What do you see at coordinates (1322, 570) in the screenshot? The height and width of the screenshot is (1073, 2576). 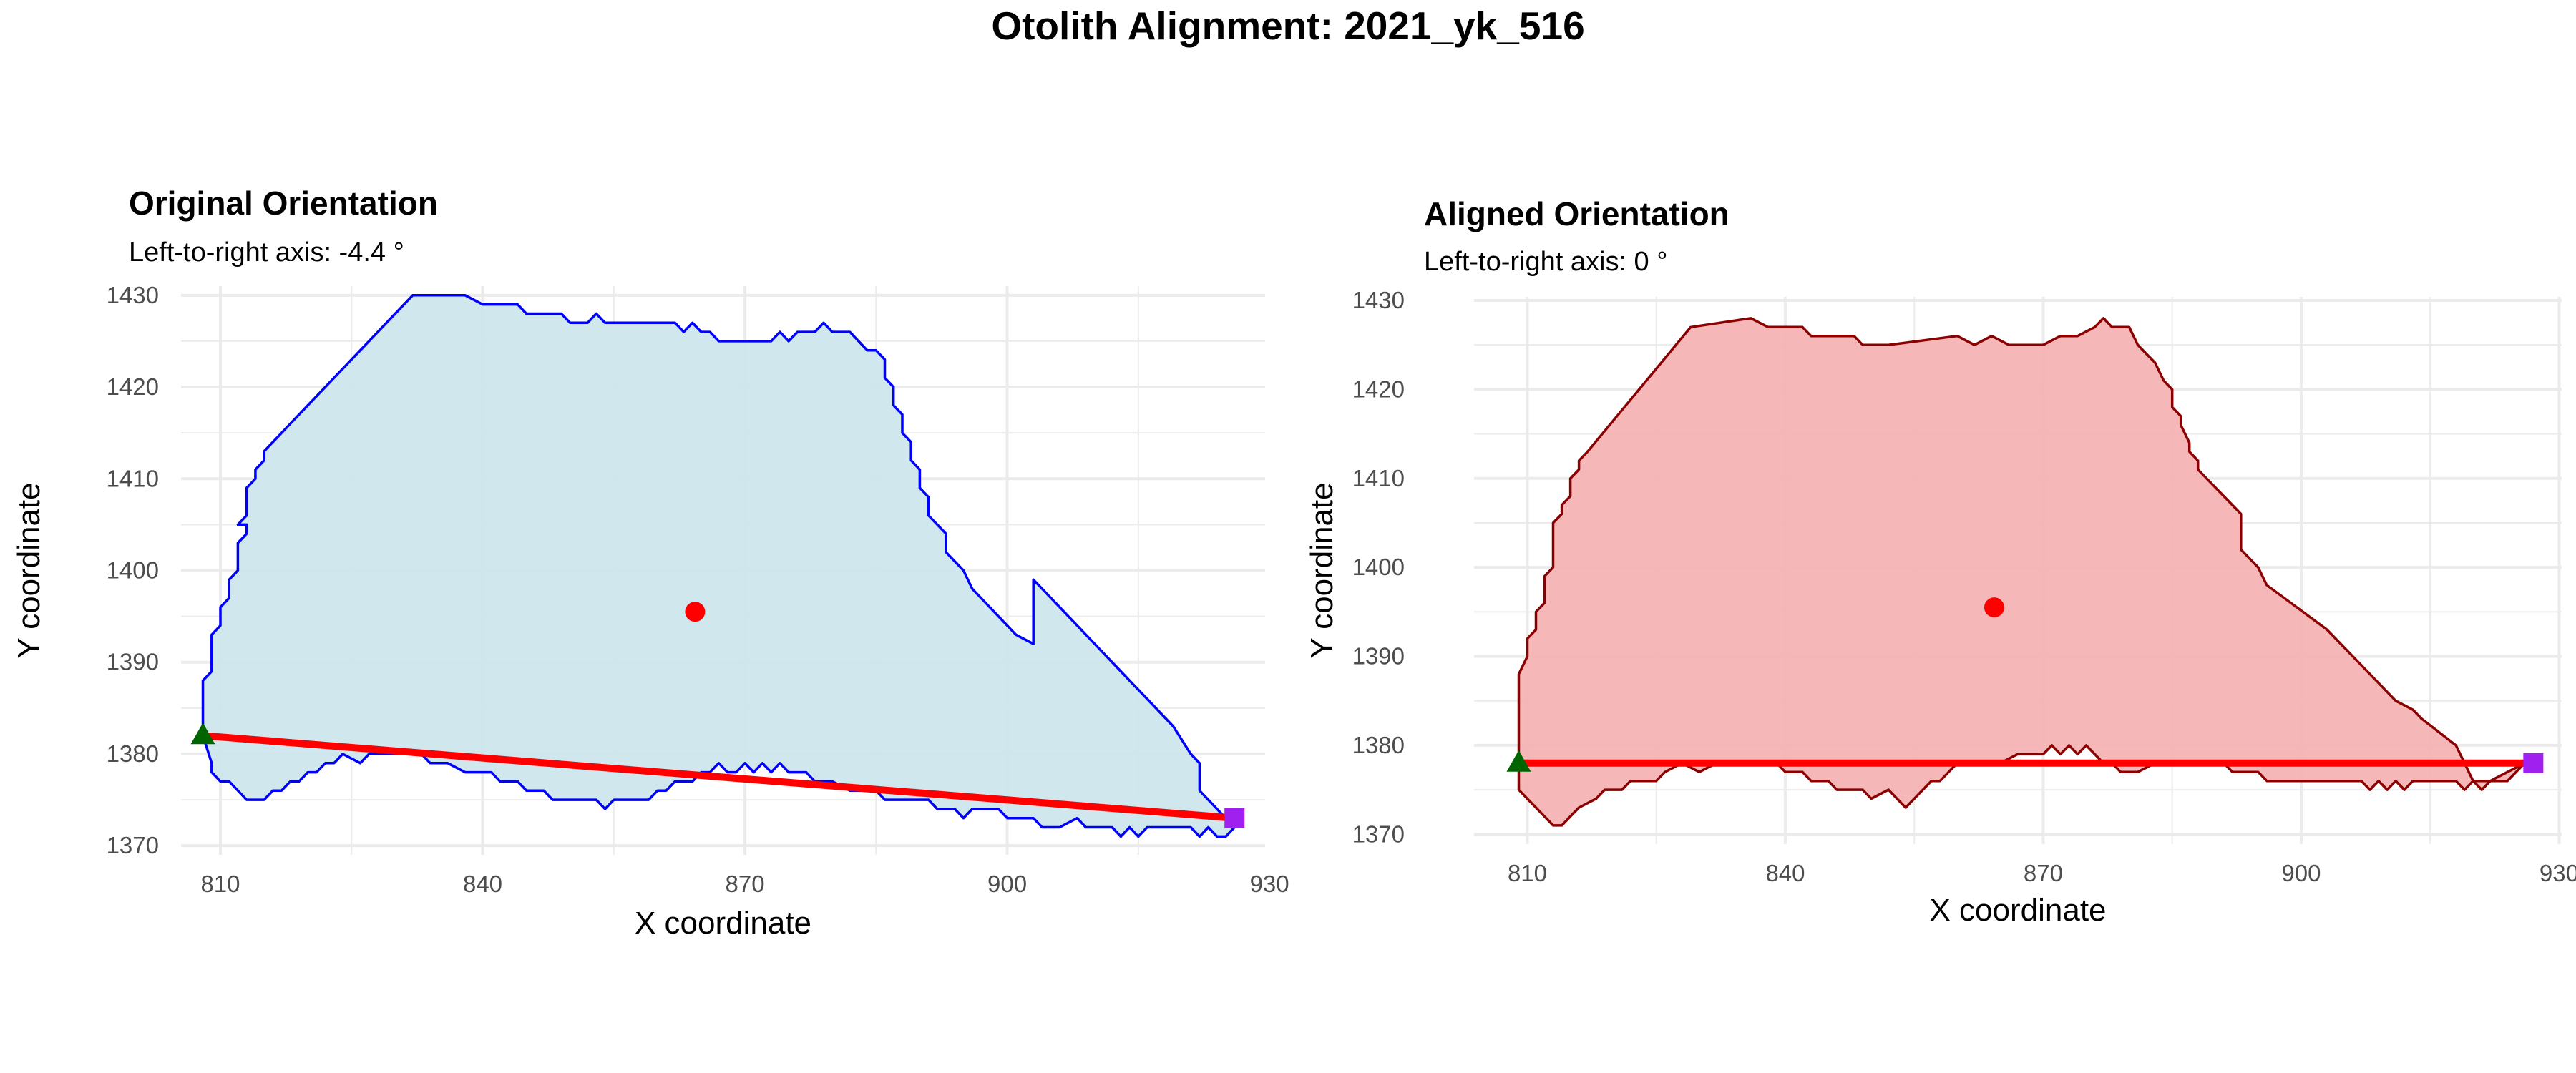 I see `aligned-y-axis-title: Y coordinate` at bounding box center [1322, 570].